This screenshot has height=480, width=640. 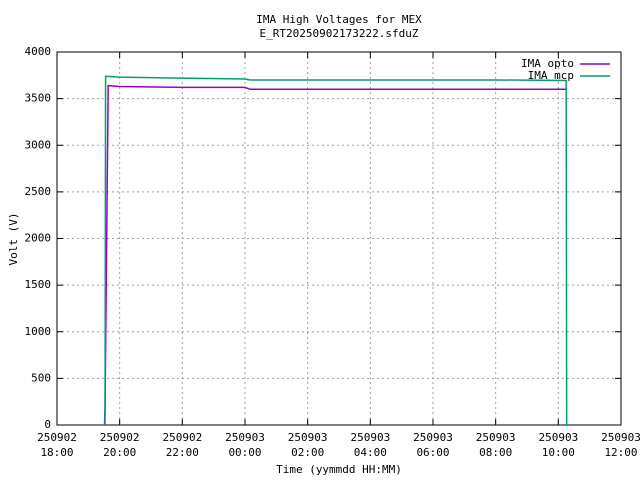 What do you see at coordinates (182, 445) in the screenshot?
I see `x-tick-label: 250902 22:00` at bounding box center [182, 445].